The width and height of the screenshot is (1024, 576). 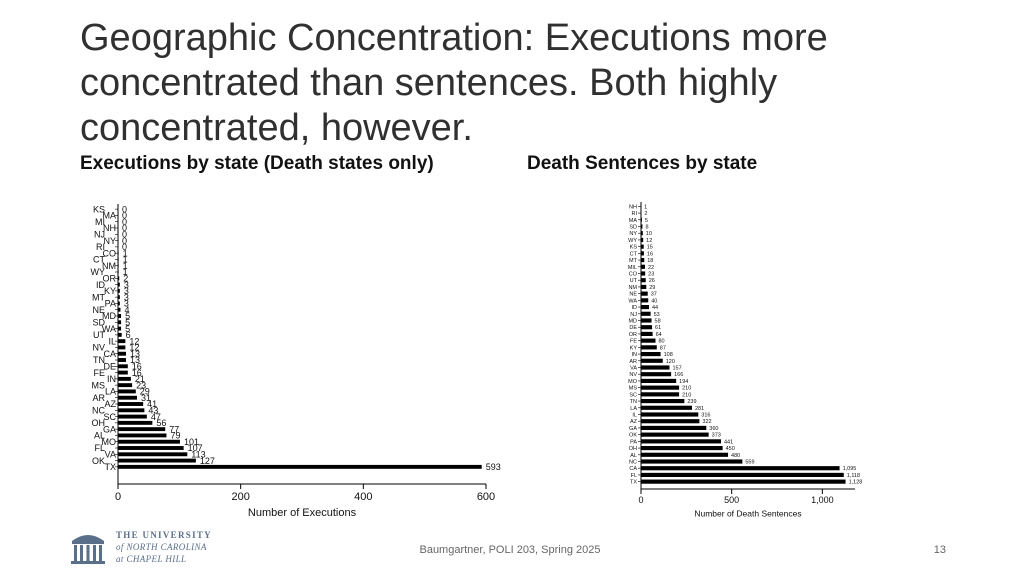 I want to click on bar-sc, so click(x=660, y=394).